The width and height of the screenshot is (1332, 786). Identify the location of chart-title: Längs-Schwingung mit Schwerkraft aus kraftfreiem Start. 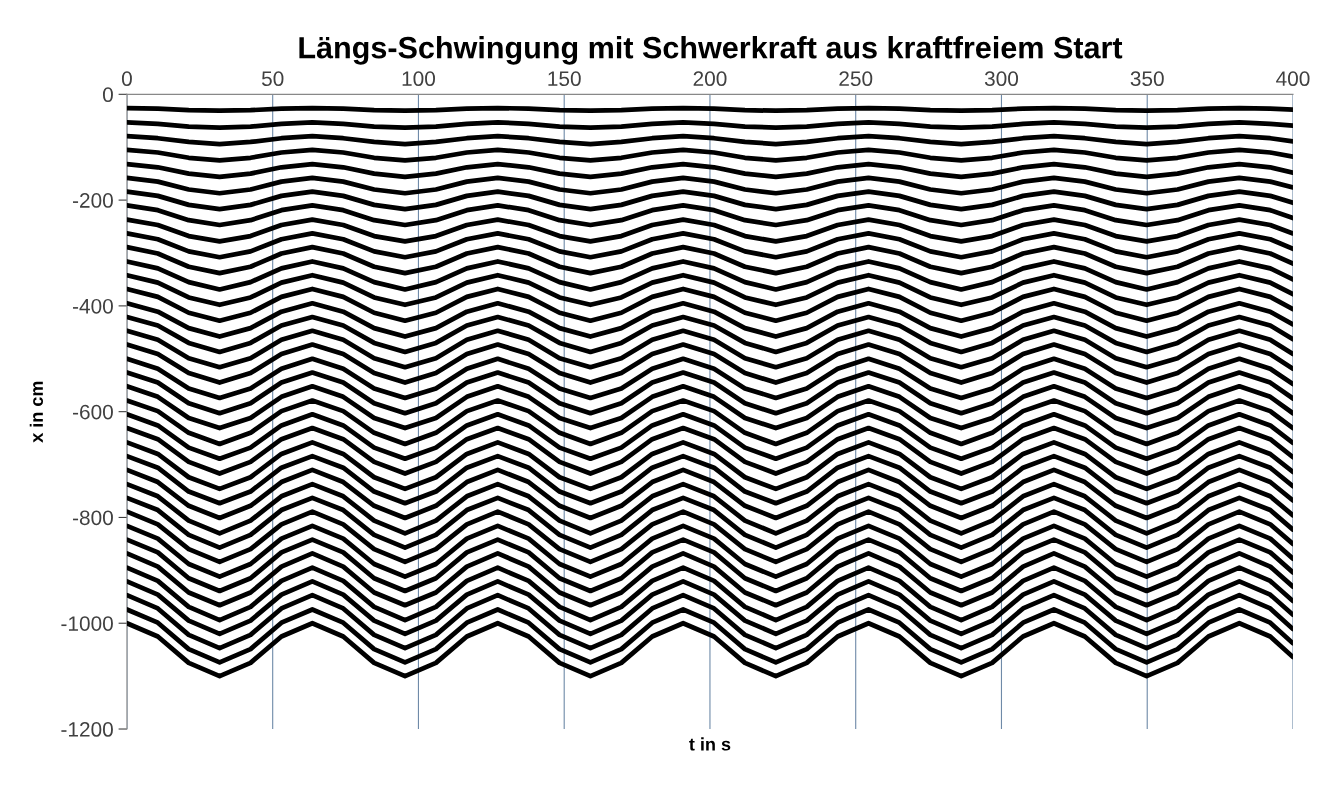
(711, 50).